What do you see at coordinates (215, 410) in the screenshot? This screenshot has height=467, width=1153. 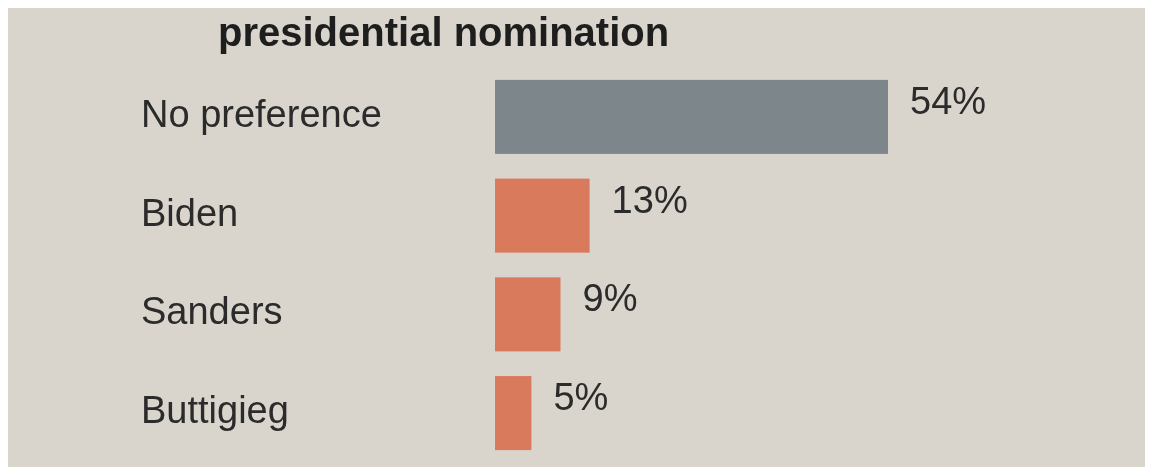 I see `y-tick-label: Buttigieg` at bounding box center [215, 410].